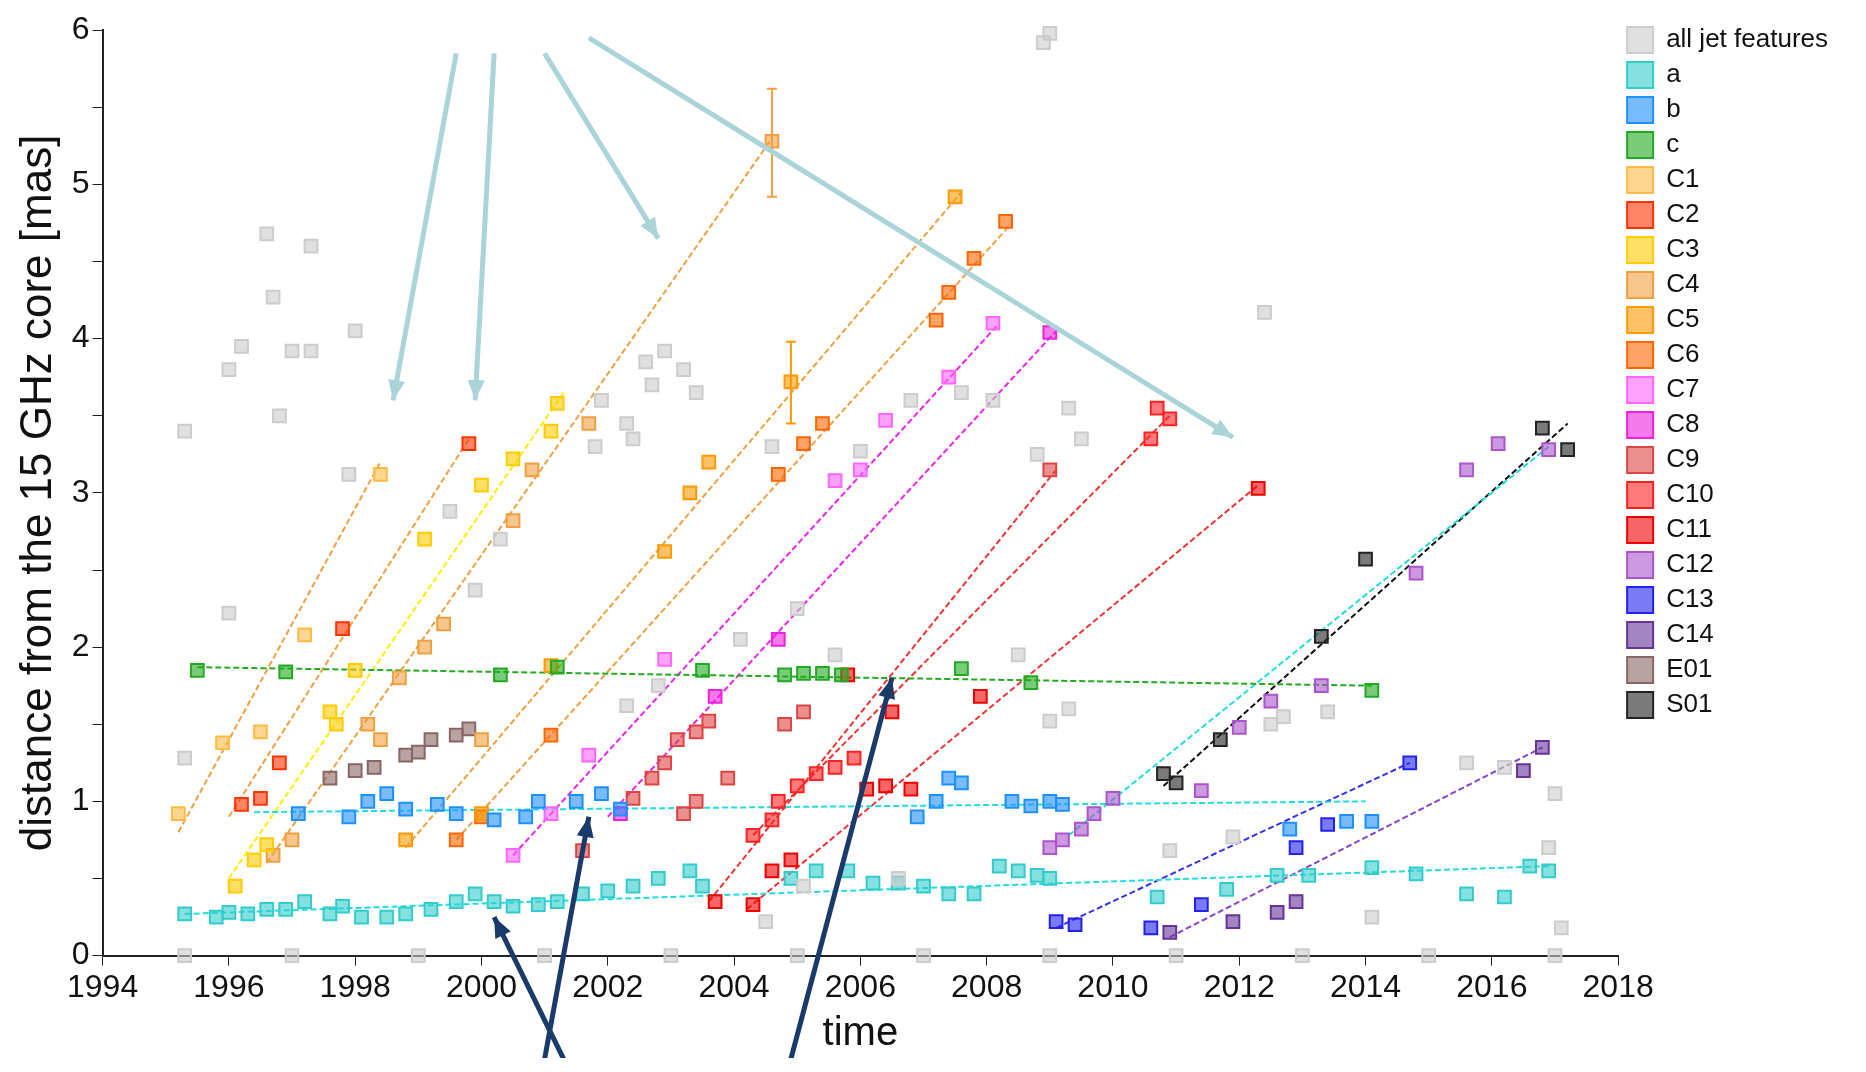 Image resolution: width=1866 pixels, height=1072 pixels. What do you see at coordinates (1492, 985) in the screenshot?
I see `x-tick-label: 2016` at bounding box center [1492, 985].